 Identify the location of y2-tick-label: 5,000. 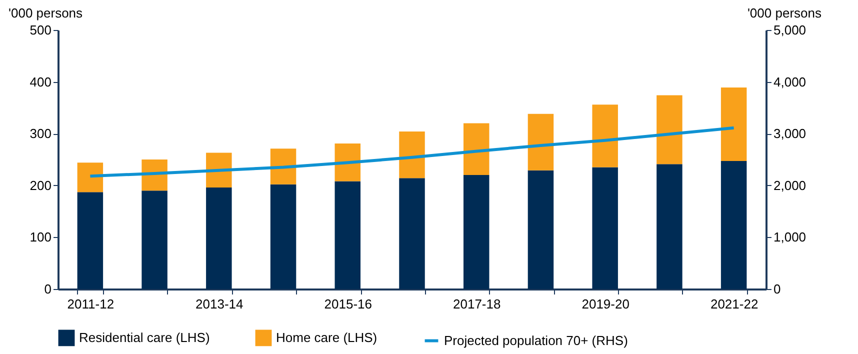
(790, 30).